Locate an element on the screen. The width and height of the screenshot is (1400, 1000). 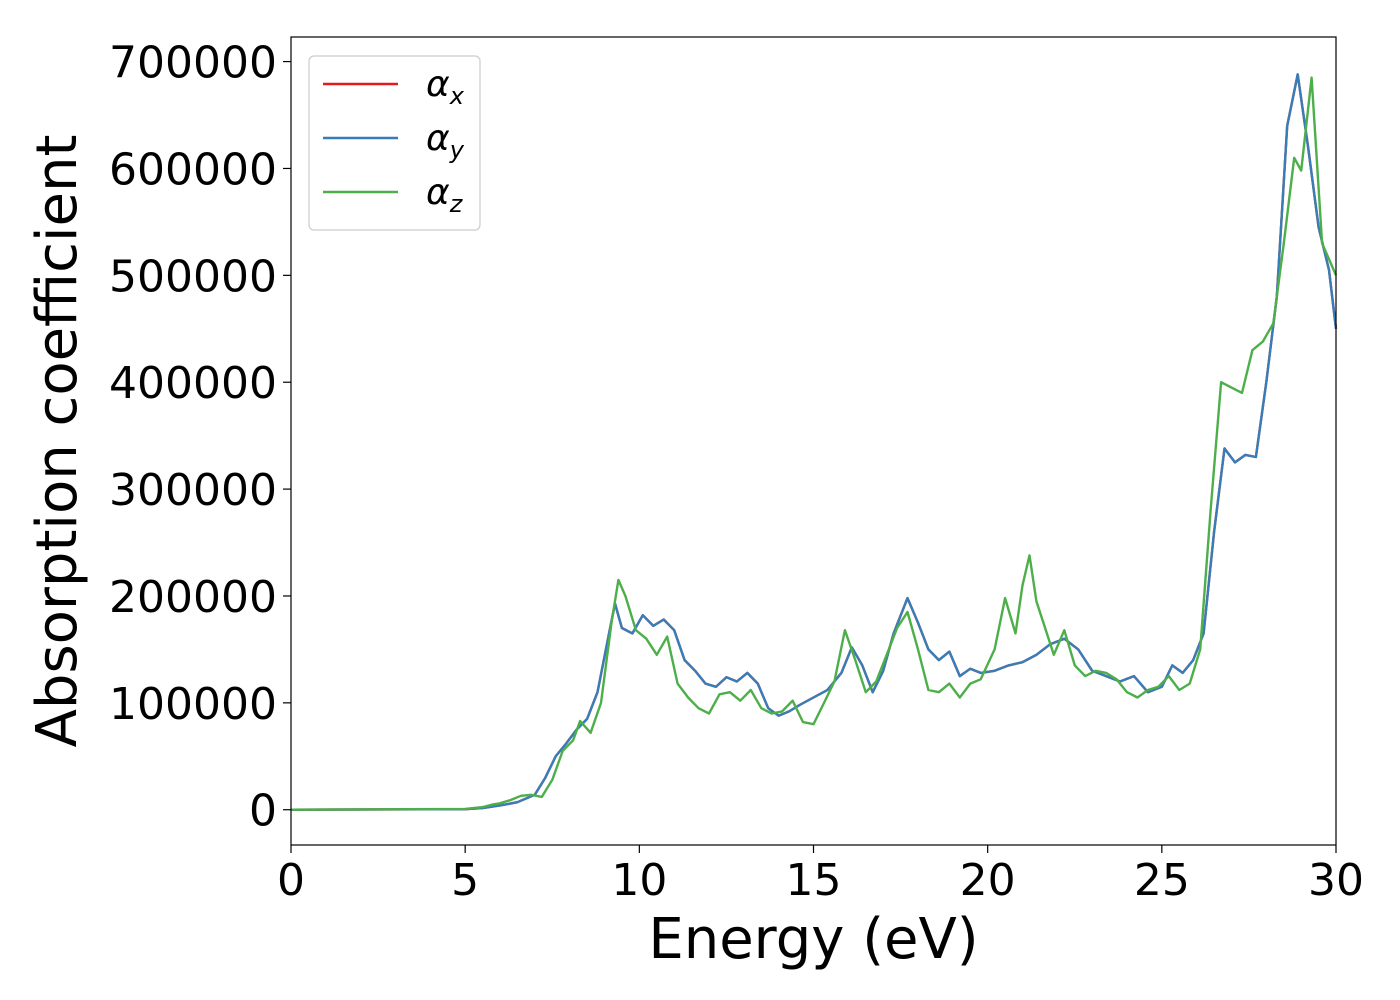
x-tick-label: 5 is located at coordinates (465, 880).